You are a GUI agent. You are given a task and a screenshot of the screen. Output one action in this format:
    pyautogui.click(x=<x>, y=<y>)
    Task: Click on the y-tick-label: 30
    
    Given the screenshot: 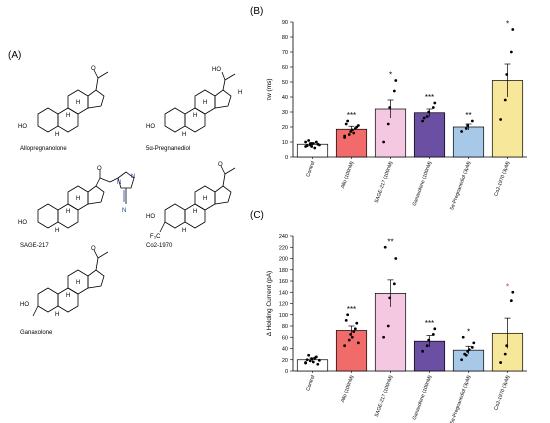 What is the action you would take?
    pyautogui.click(x=285, y=113)
    